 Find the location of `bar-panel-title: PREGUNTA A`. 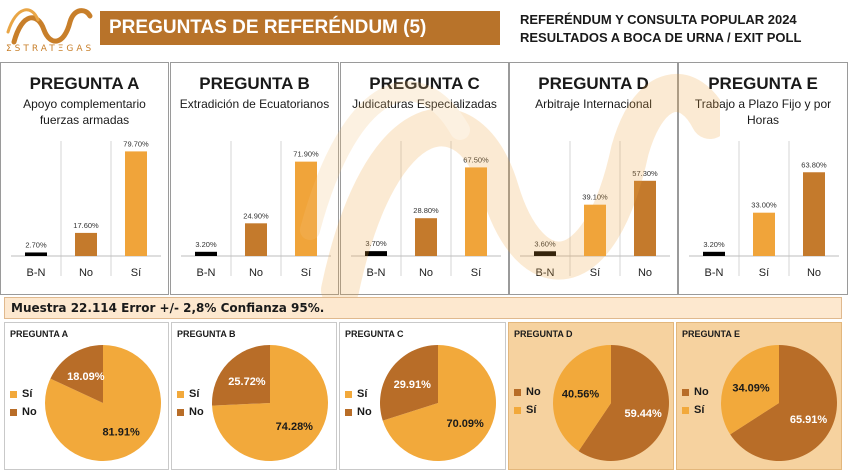

bar-panel-title: PREGUNTA A is located at coordinates (84, 83).